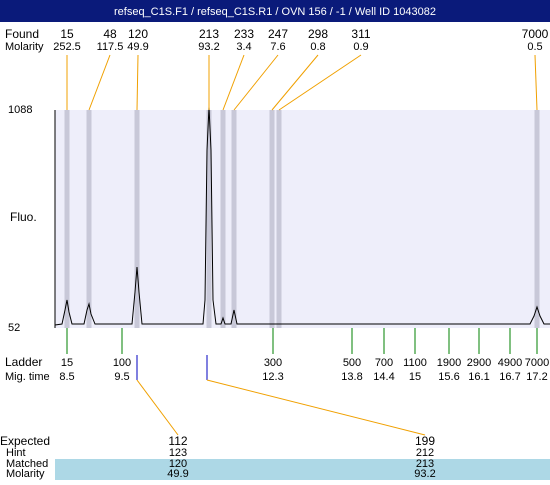 Image resolution: width=550 pixels, height=485 pixels. Describe the element at coordinates (67, 34) in the screenshot. I see `peak-size: 15` at that location.